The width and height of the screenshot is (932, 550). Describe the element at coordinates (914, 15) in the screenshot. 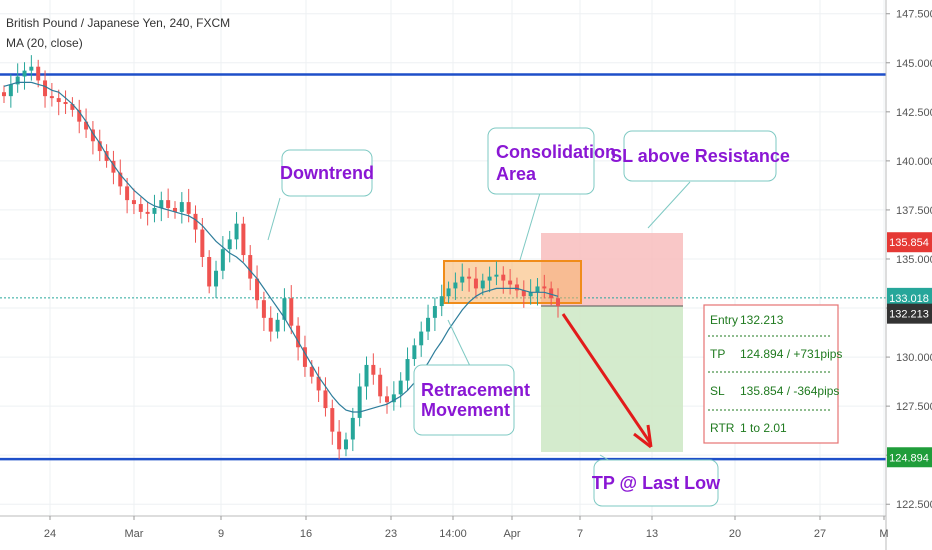

I see `y-tick-label: 147.500` at that location.